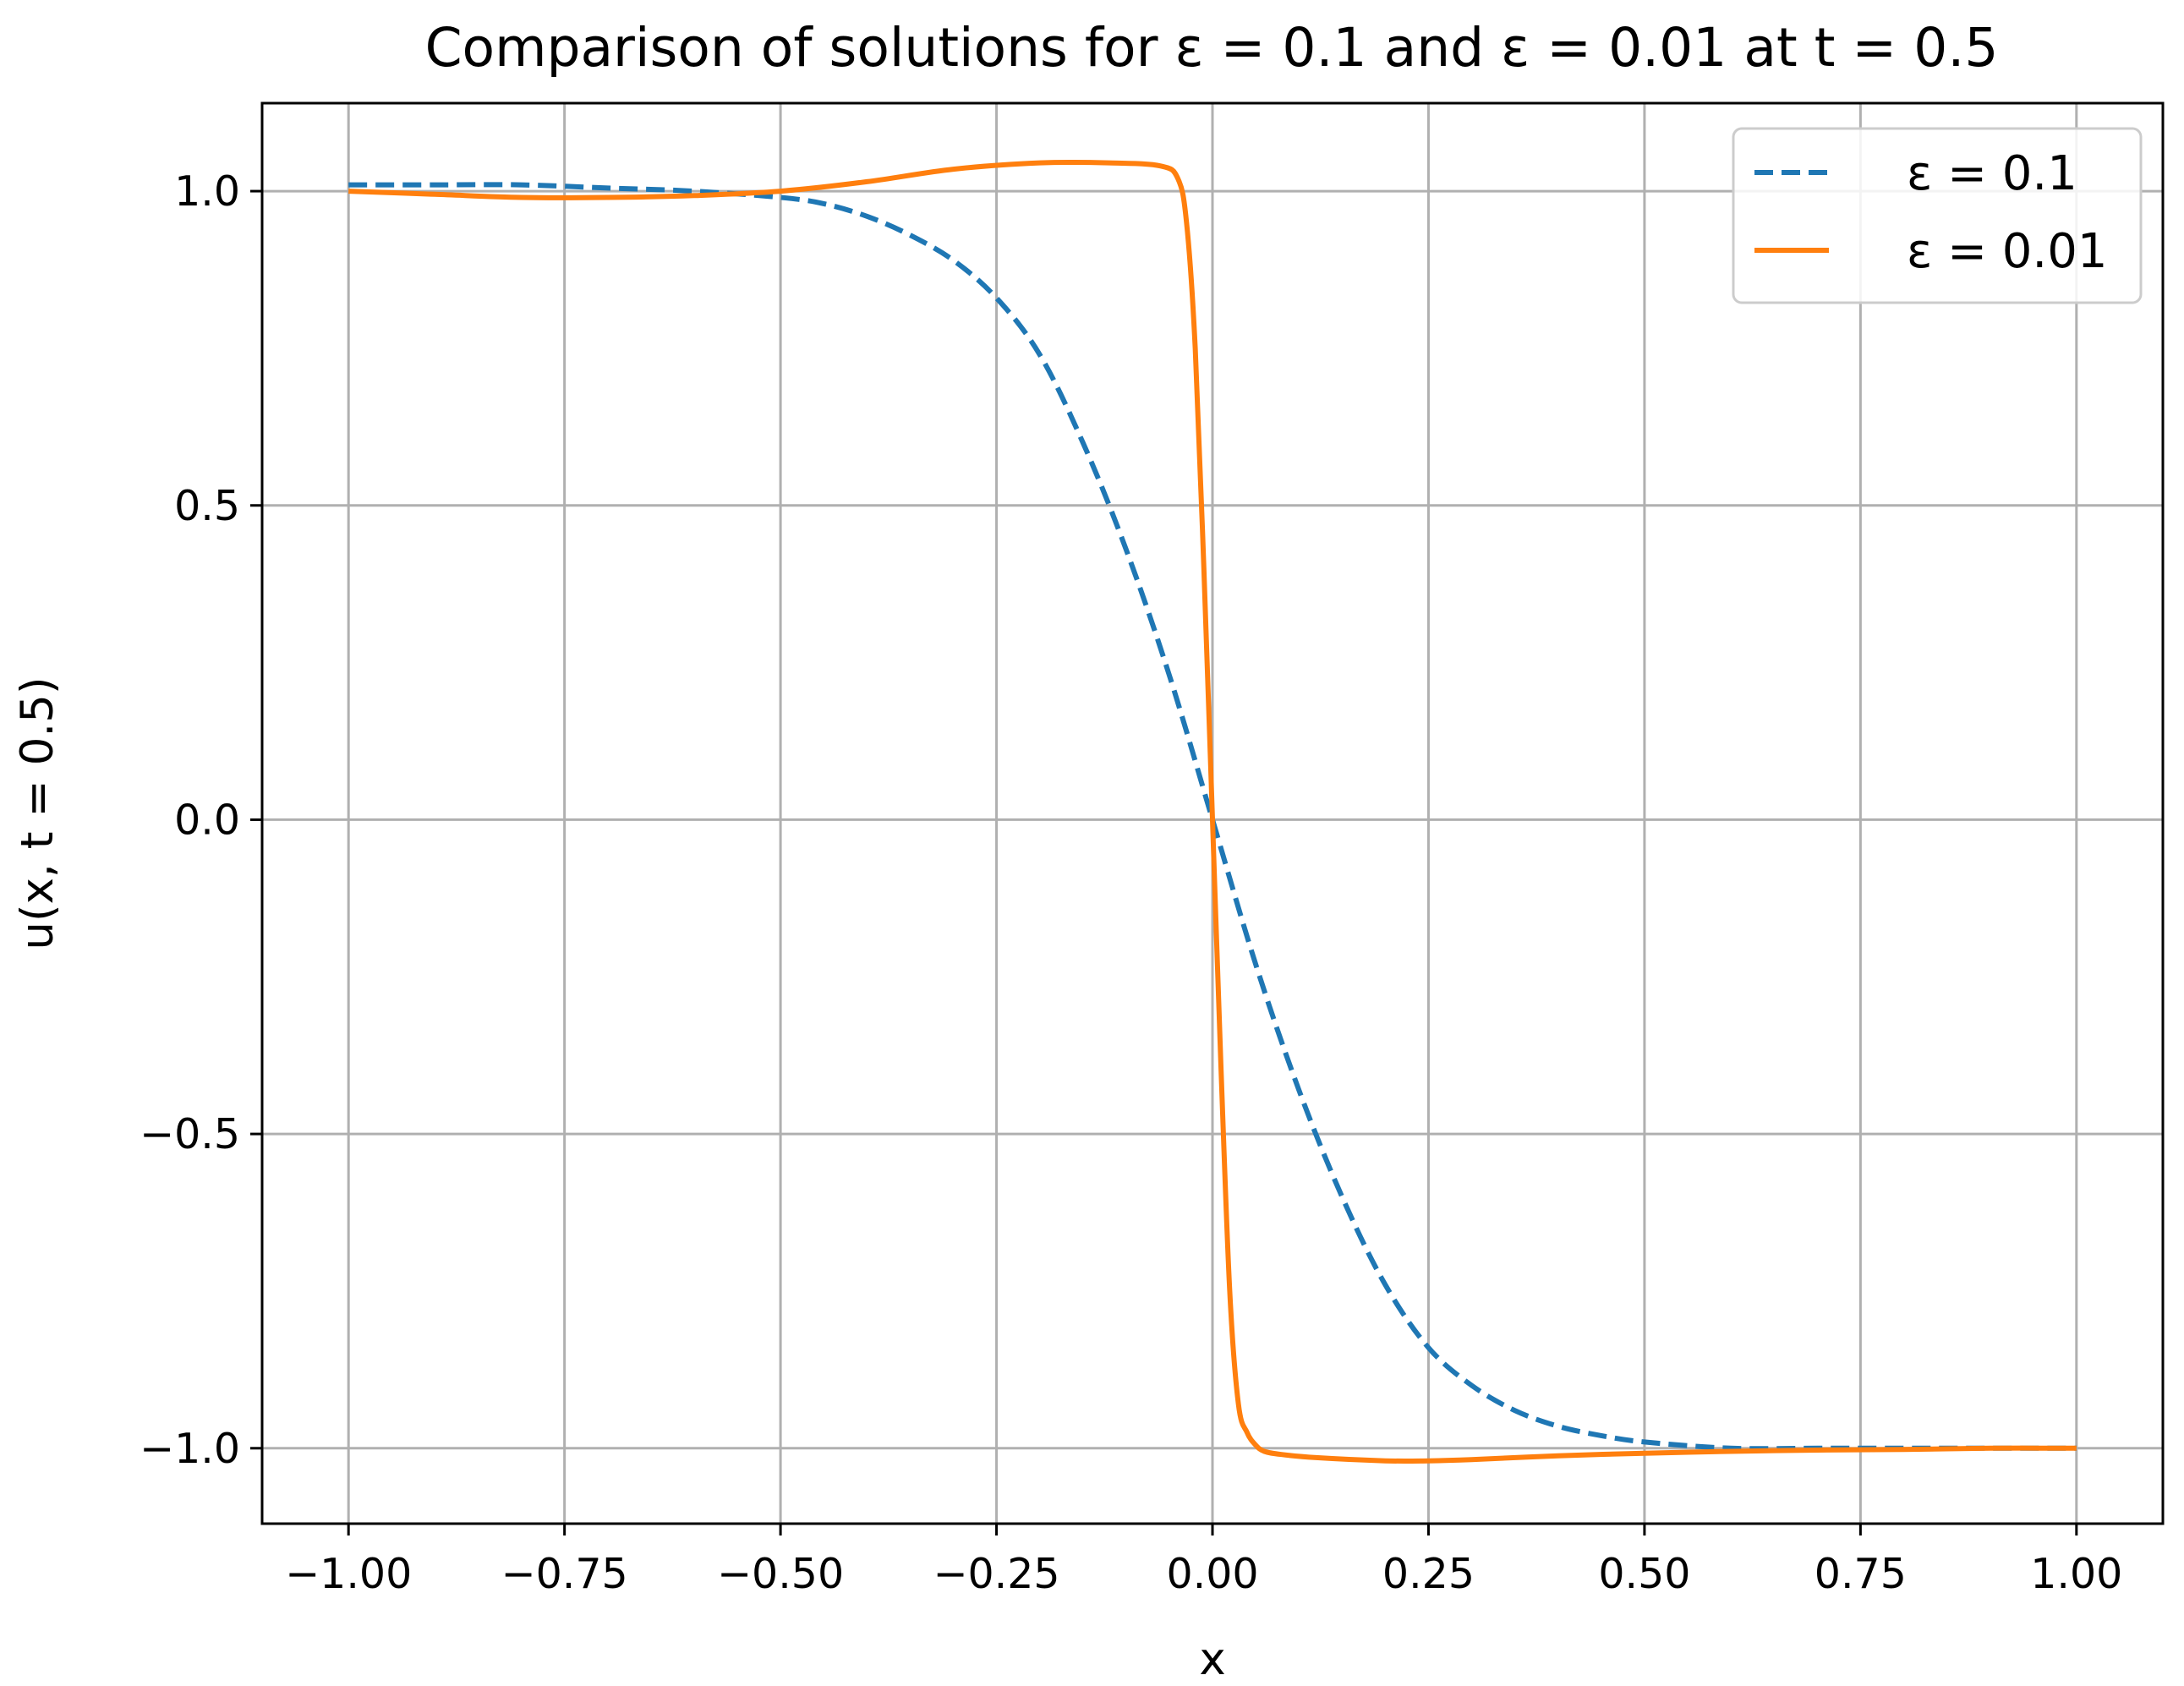  I want to click on legend-label-eps-0-1: ε = 0.1, so click(1992, 173).